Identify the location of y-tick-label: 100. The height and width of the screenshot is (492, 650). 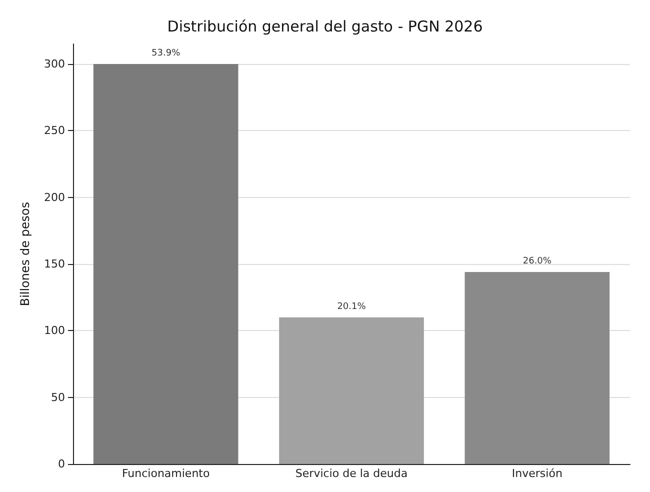
(54, 331).